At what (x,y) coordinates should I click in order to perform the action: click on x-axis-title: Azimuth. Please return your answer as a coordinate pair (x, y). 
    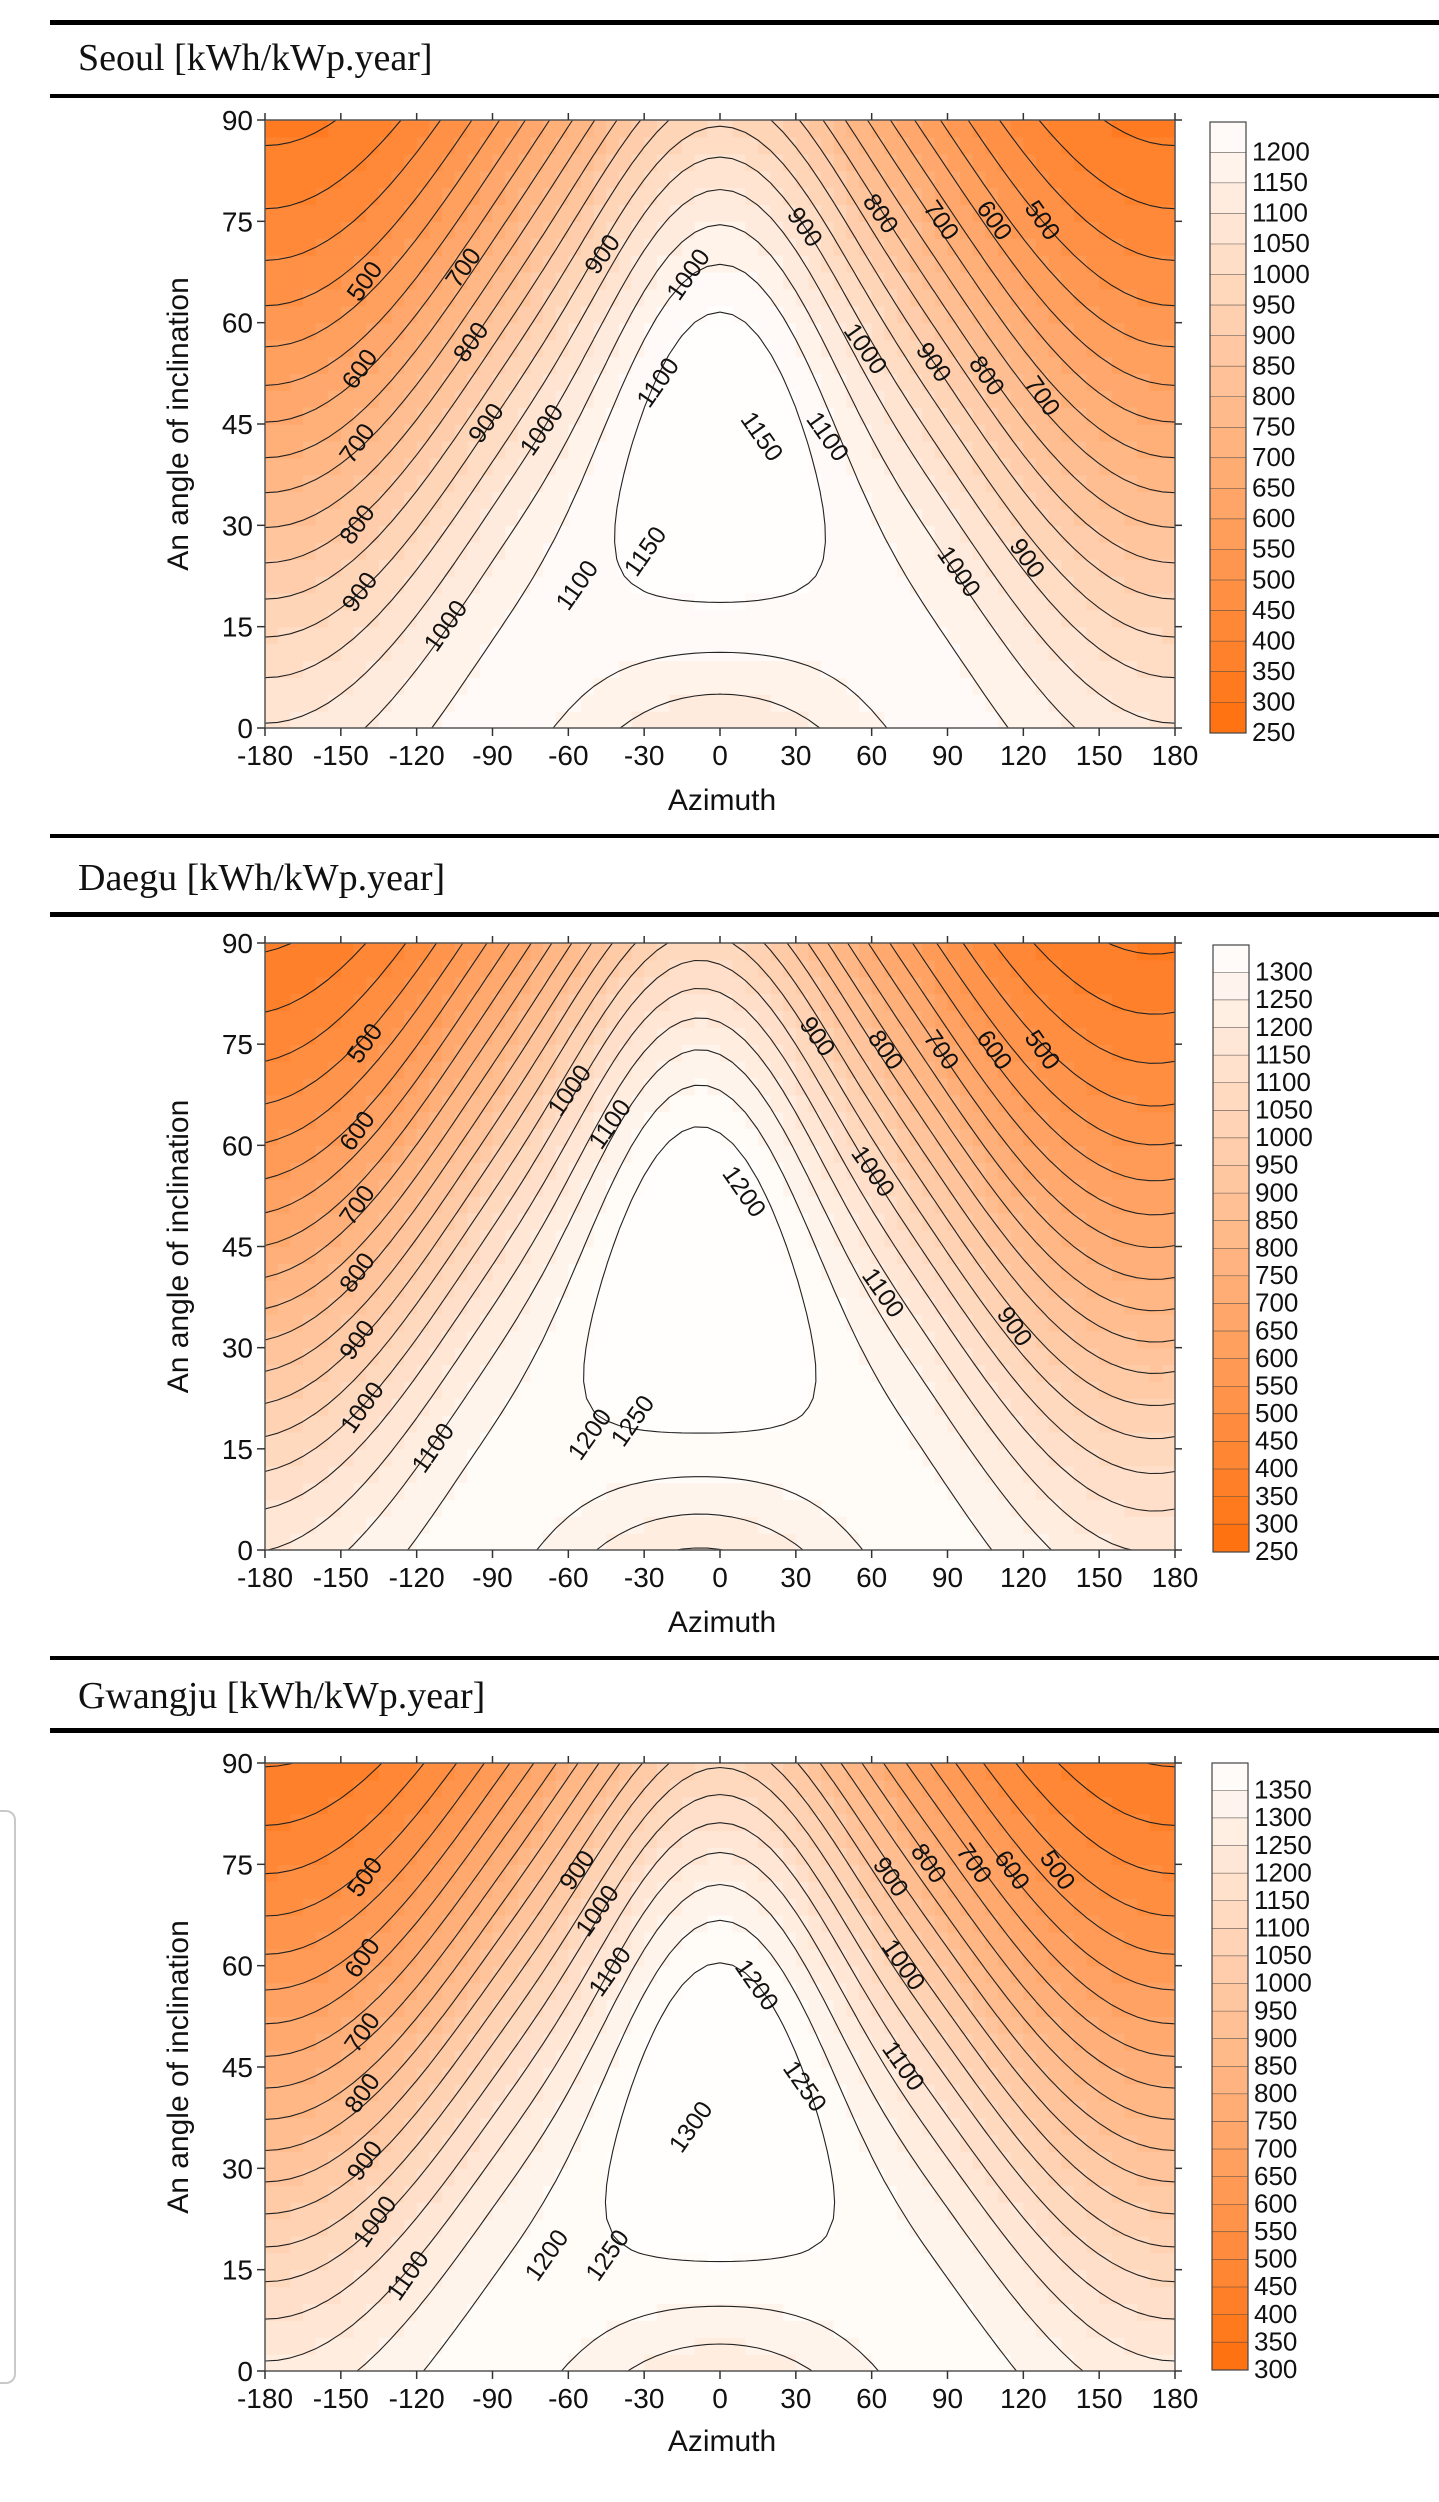
    Looking at the image, I should click on (722, 800).